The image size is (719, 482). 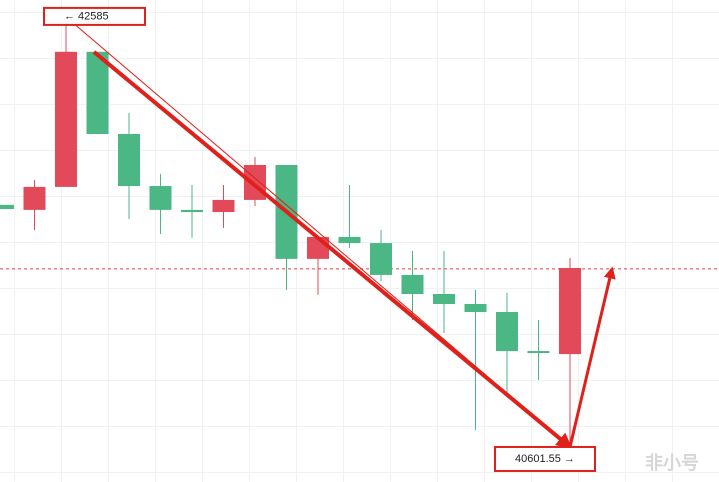 I want to click on annotation-label: 40601.55 →, so click(x=545, y=459).